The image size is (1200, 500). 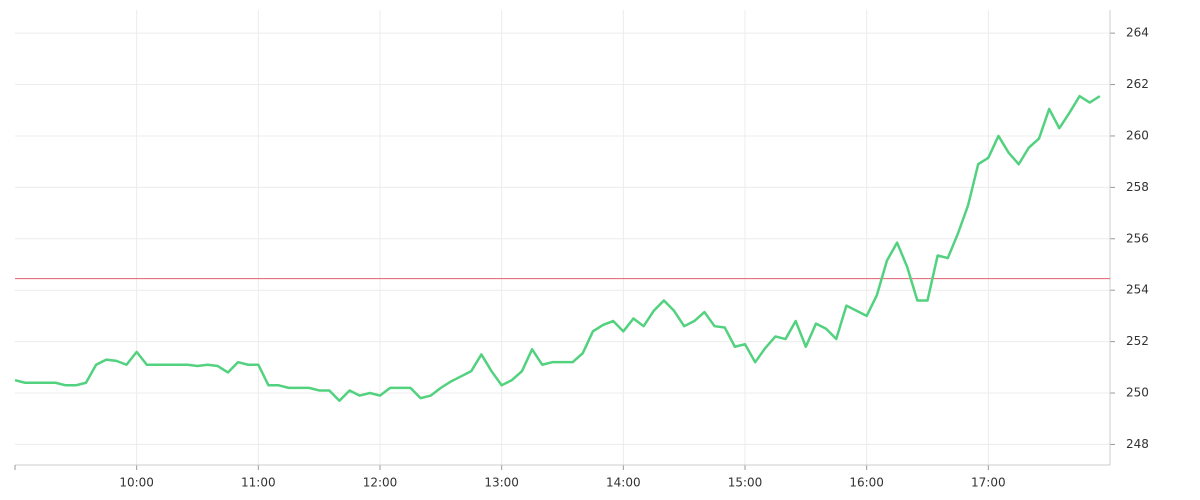 I want to click on y-tick-label: 252, so click(x=1137, y=341).